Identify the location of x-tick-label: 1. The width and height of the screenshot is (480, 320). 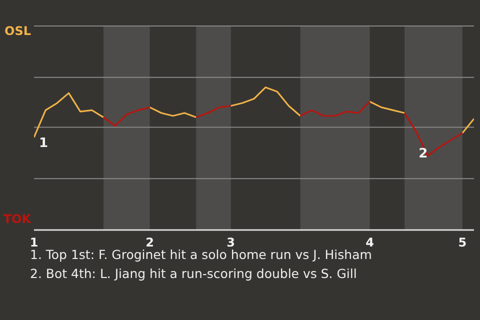
(34, 243).